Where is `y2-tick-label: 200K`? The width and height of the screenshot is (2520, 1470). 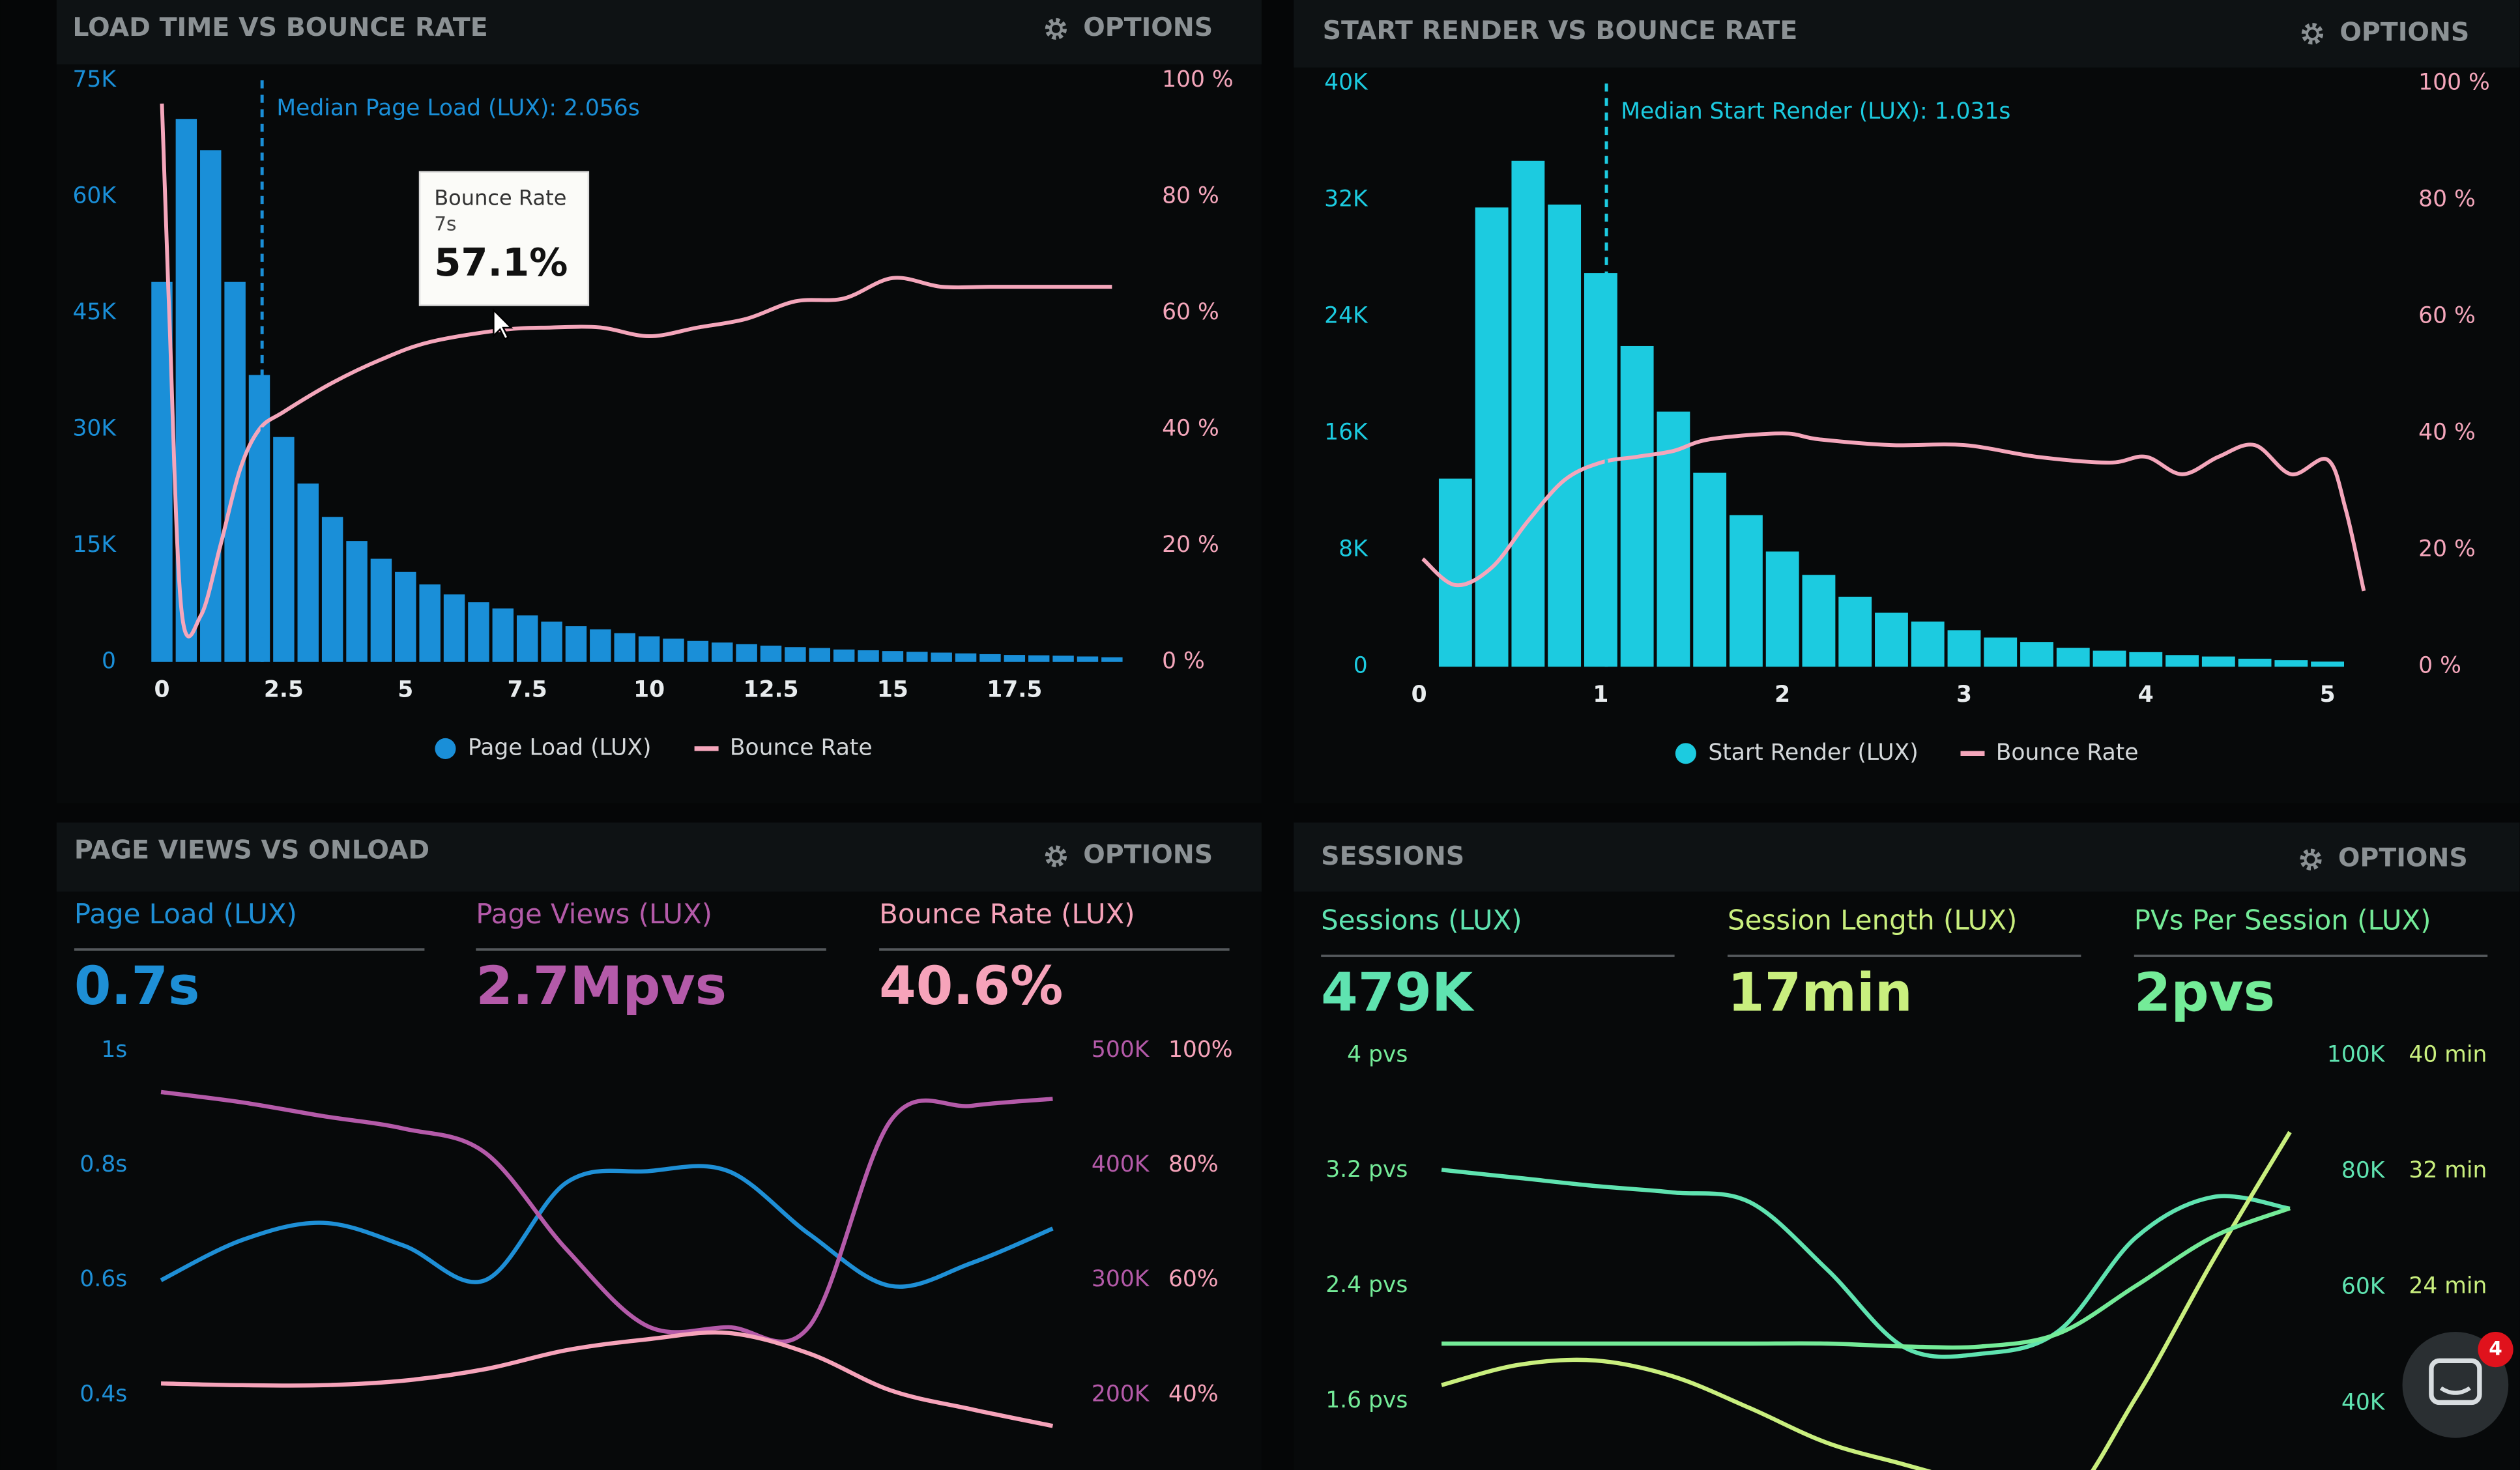
y2-tick-label: 200K is located at coordinates (1121, 1394).